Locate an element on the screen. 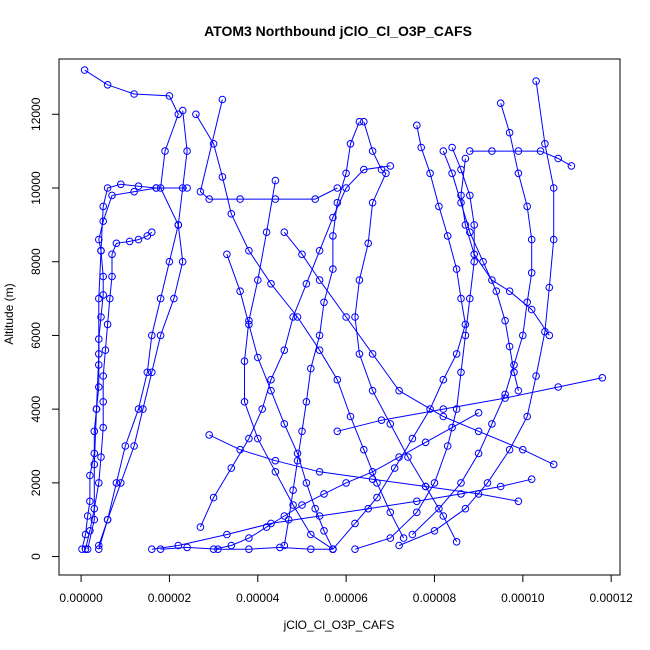 This screenshot has height=650, width=650. y-axis: 0 2000 4000 6000 8000 10000 12000 is located at coordinates (44, 328).